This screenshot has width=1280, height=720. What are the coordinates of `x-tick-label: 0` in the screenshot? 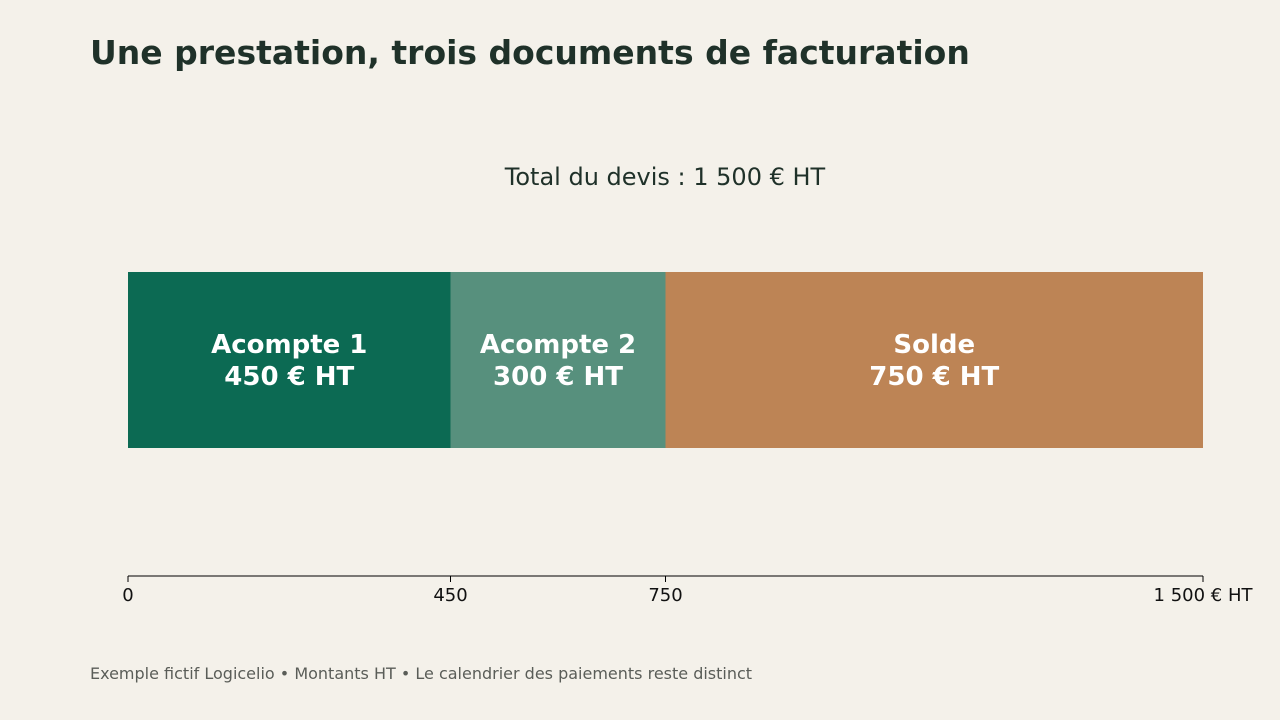 It's located at (127, 595).